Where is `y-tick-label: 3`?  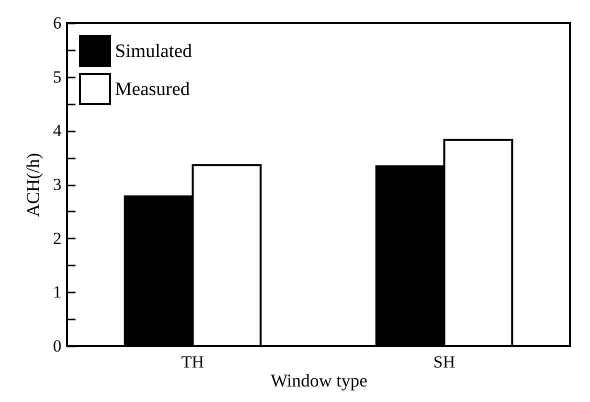
y-tick-label: 3 is located at coordinates (57, 184).